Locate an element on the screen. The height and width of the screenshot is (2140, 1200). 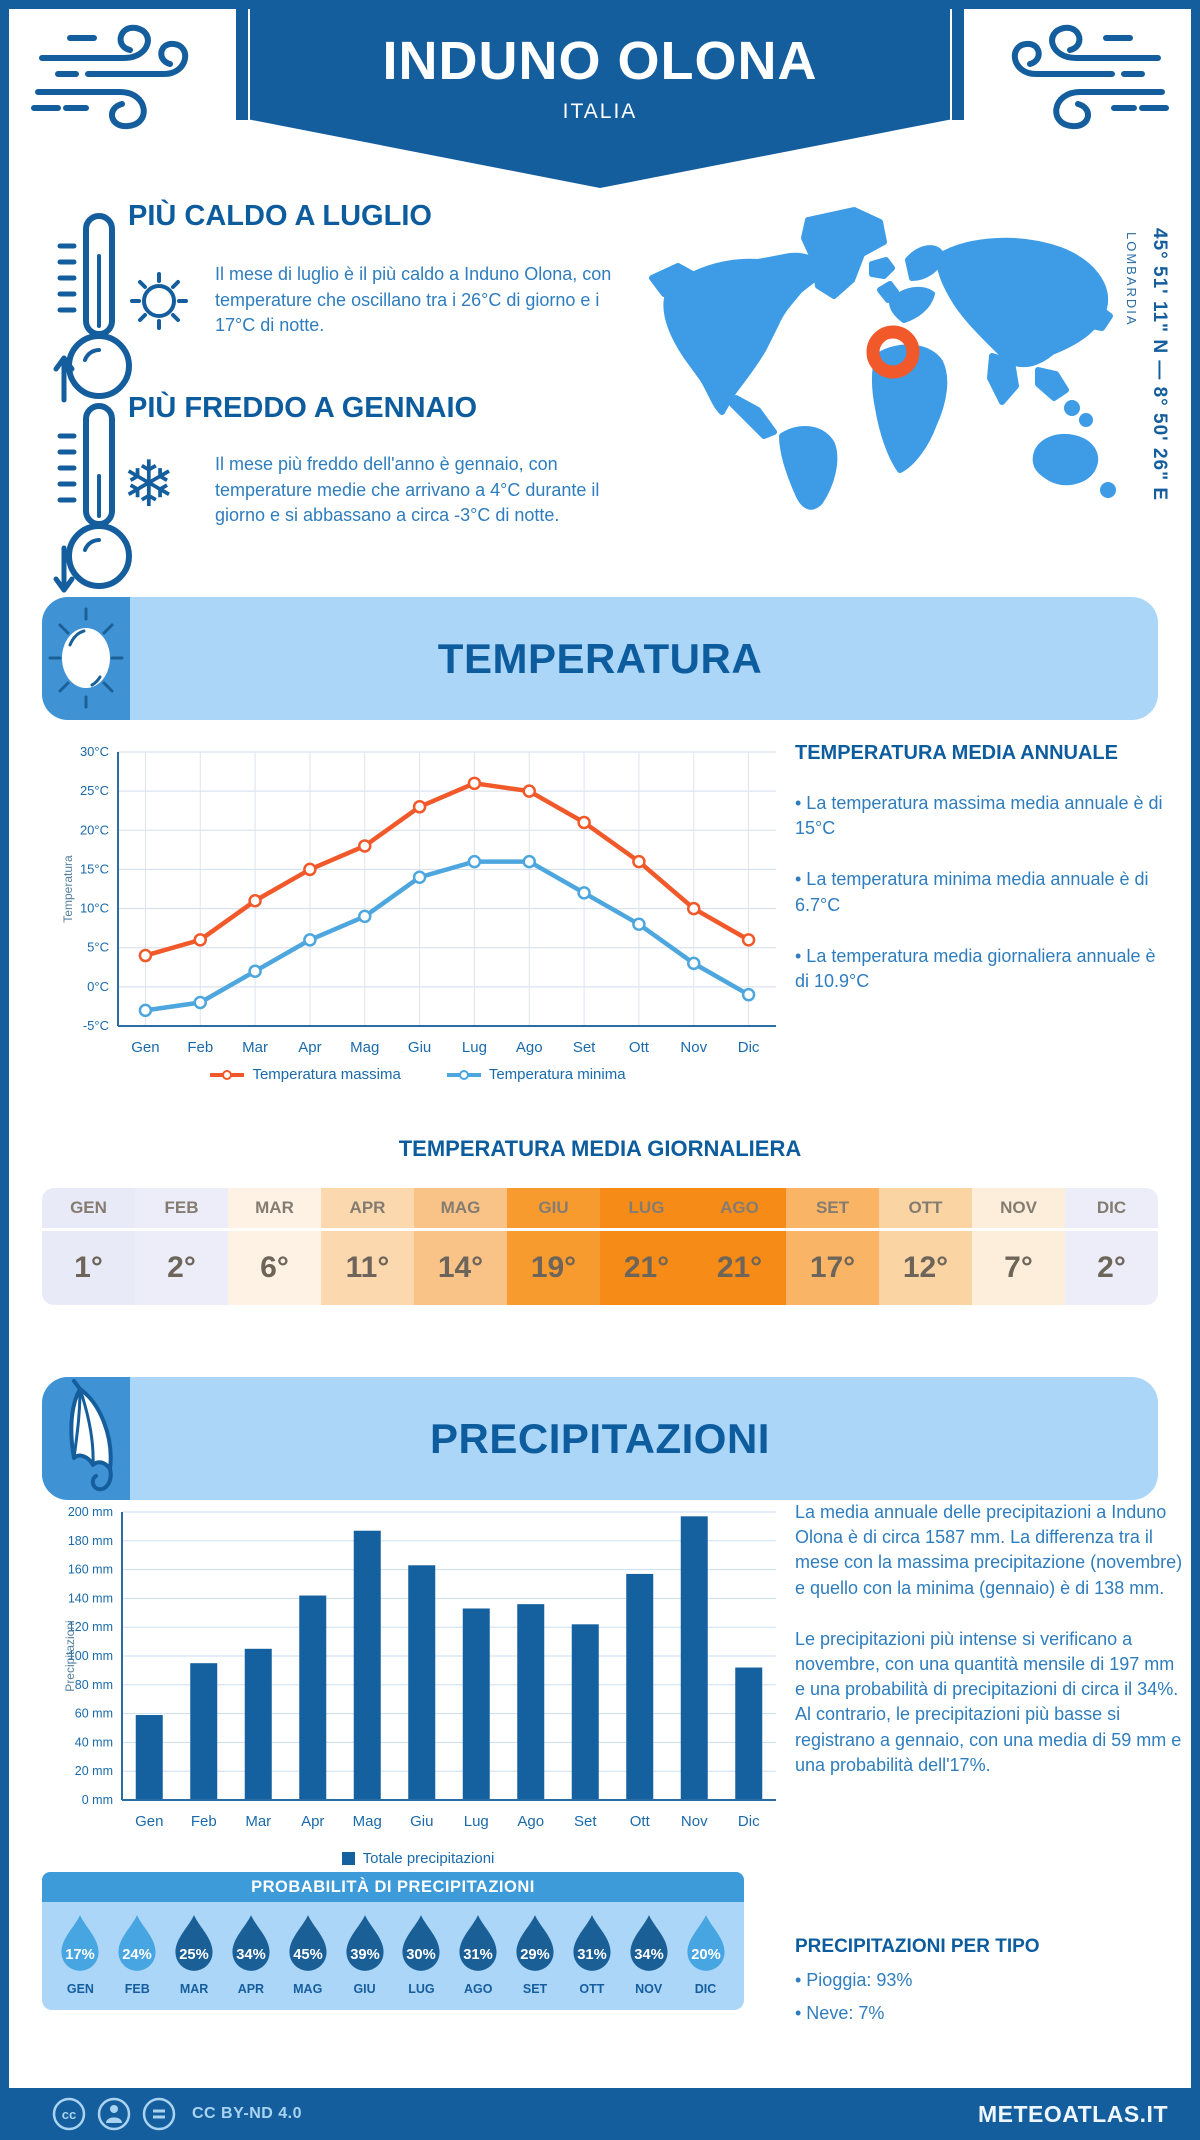
world-map is located at coordinates (886, 357).